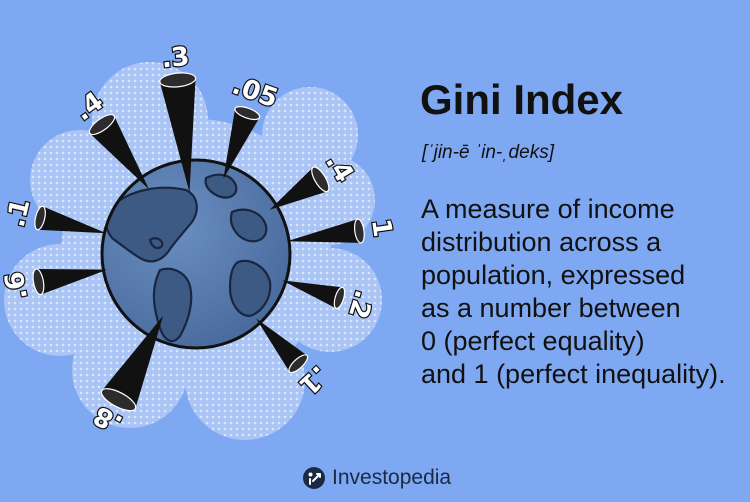 This screenshot has height=502, width=750. What do you see at coordinates (541, 242) in the screenshot?
I see `definition-line: distribution across a` at bounding box center [541, 242].